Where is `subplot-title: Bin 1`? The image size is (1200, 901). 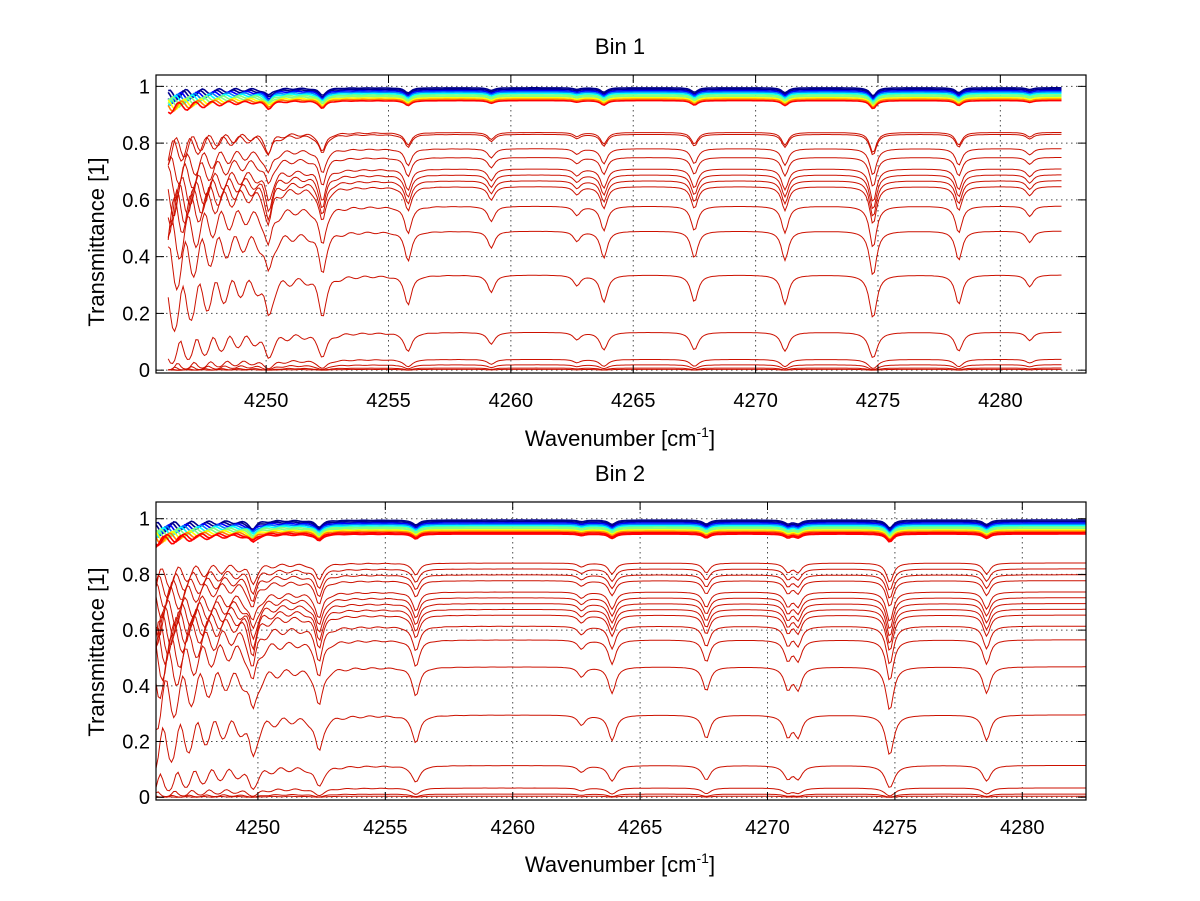 subplot-title: Bin 1 is located at coordinates (620, 46).